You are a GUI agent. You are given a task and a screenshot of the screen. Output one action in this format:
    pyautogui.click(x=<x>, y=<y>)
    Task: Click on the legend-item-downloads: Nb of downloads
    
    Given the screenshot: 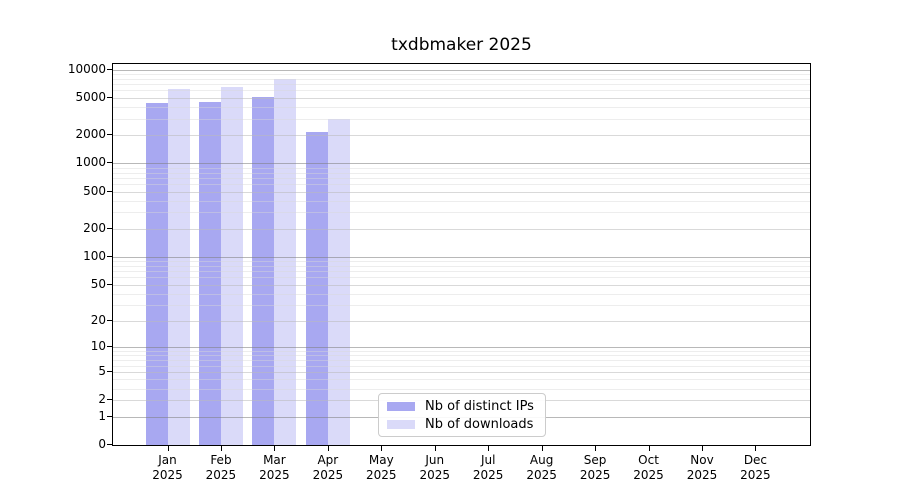 What is the action you would take?
    pyautogui.click(x=462, y=424)
    